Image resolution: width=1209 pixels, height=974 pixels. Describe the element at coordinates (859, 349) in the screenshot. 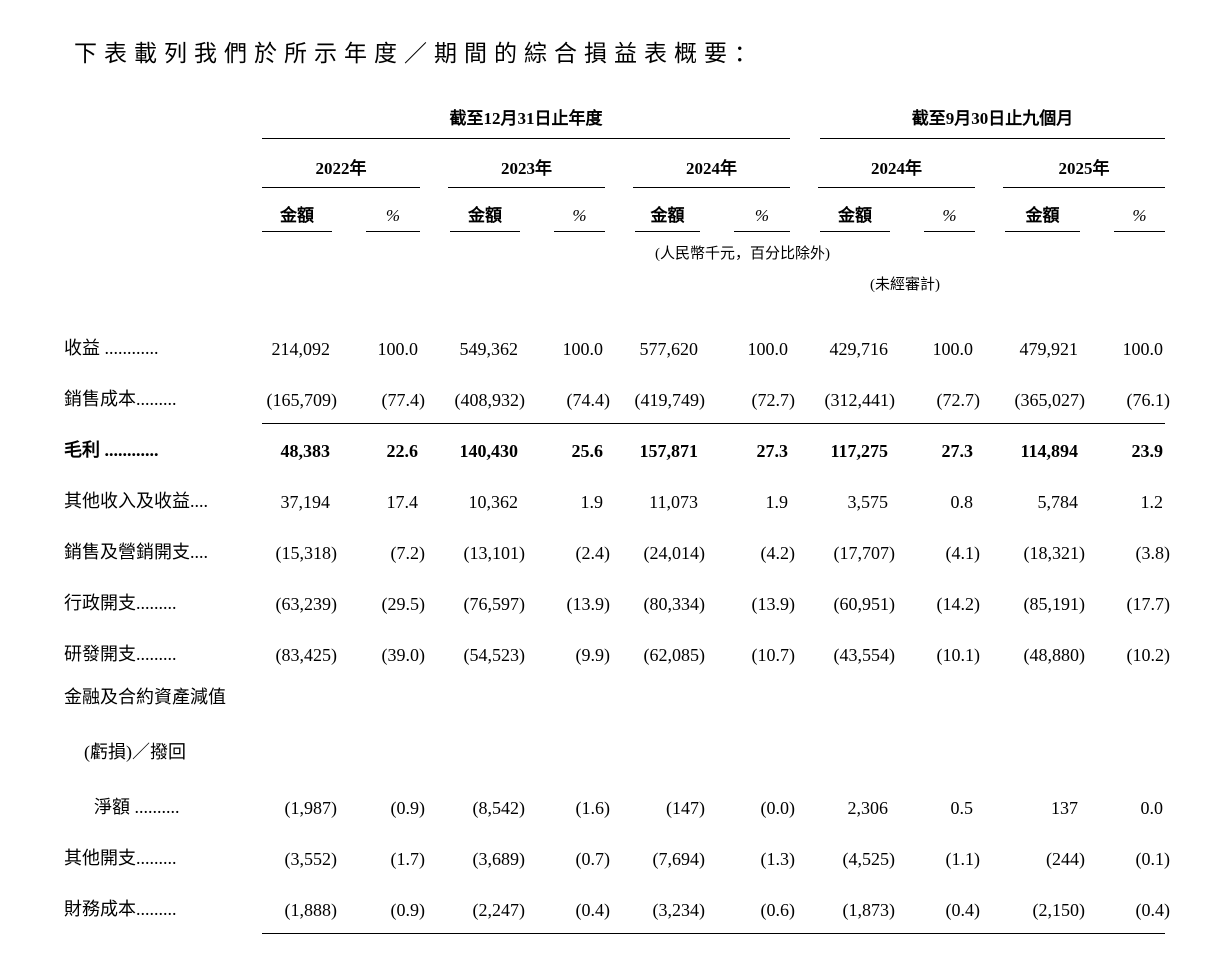

I see `cell-value: 429,716` at that location.